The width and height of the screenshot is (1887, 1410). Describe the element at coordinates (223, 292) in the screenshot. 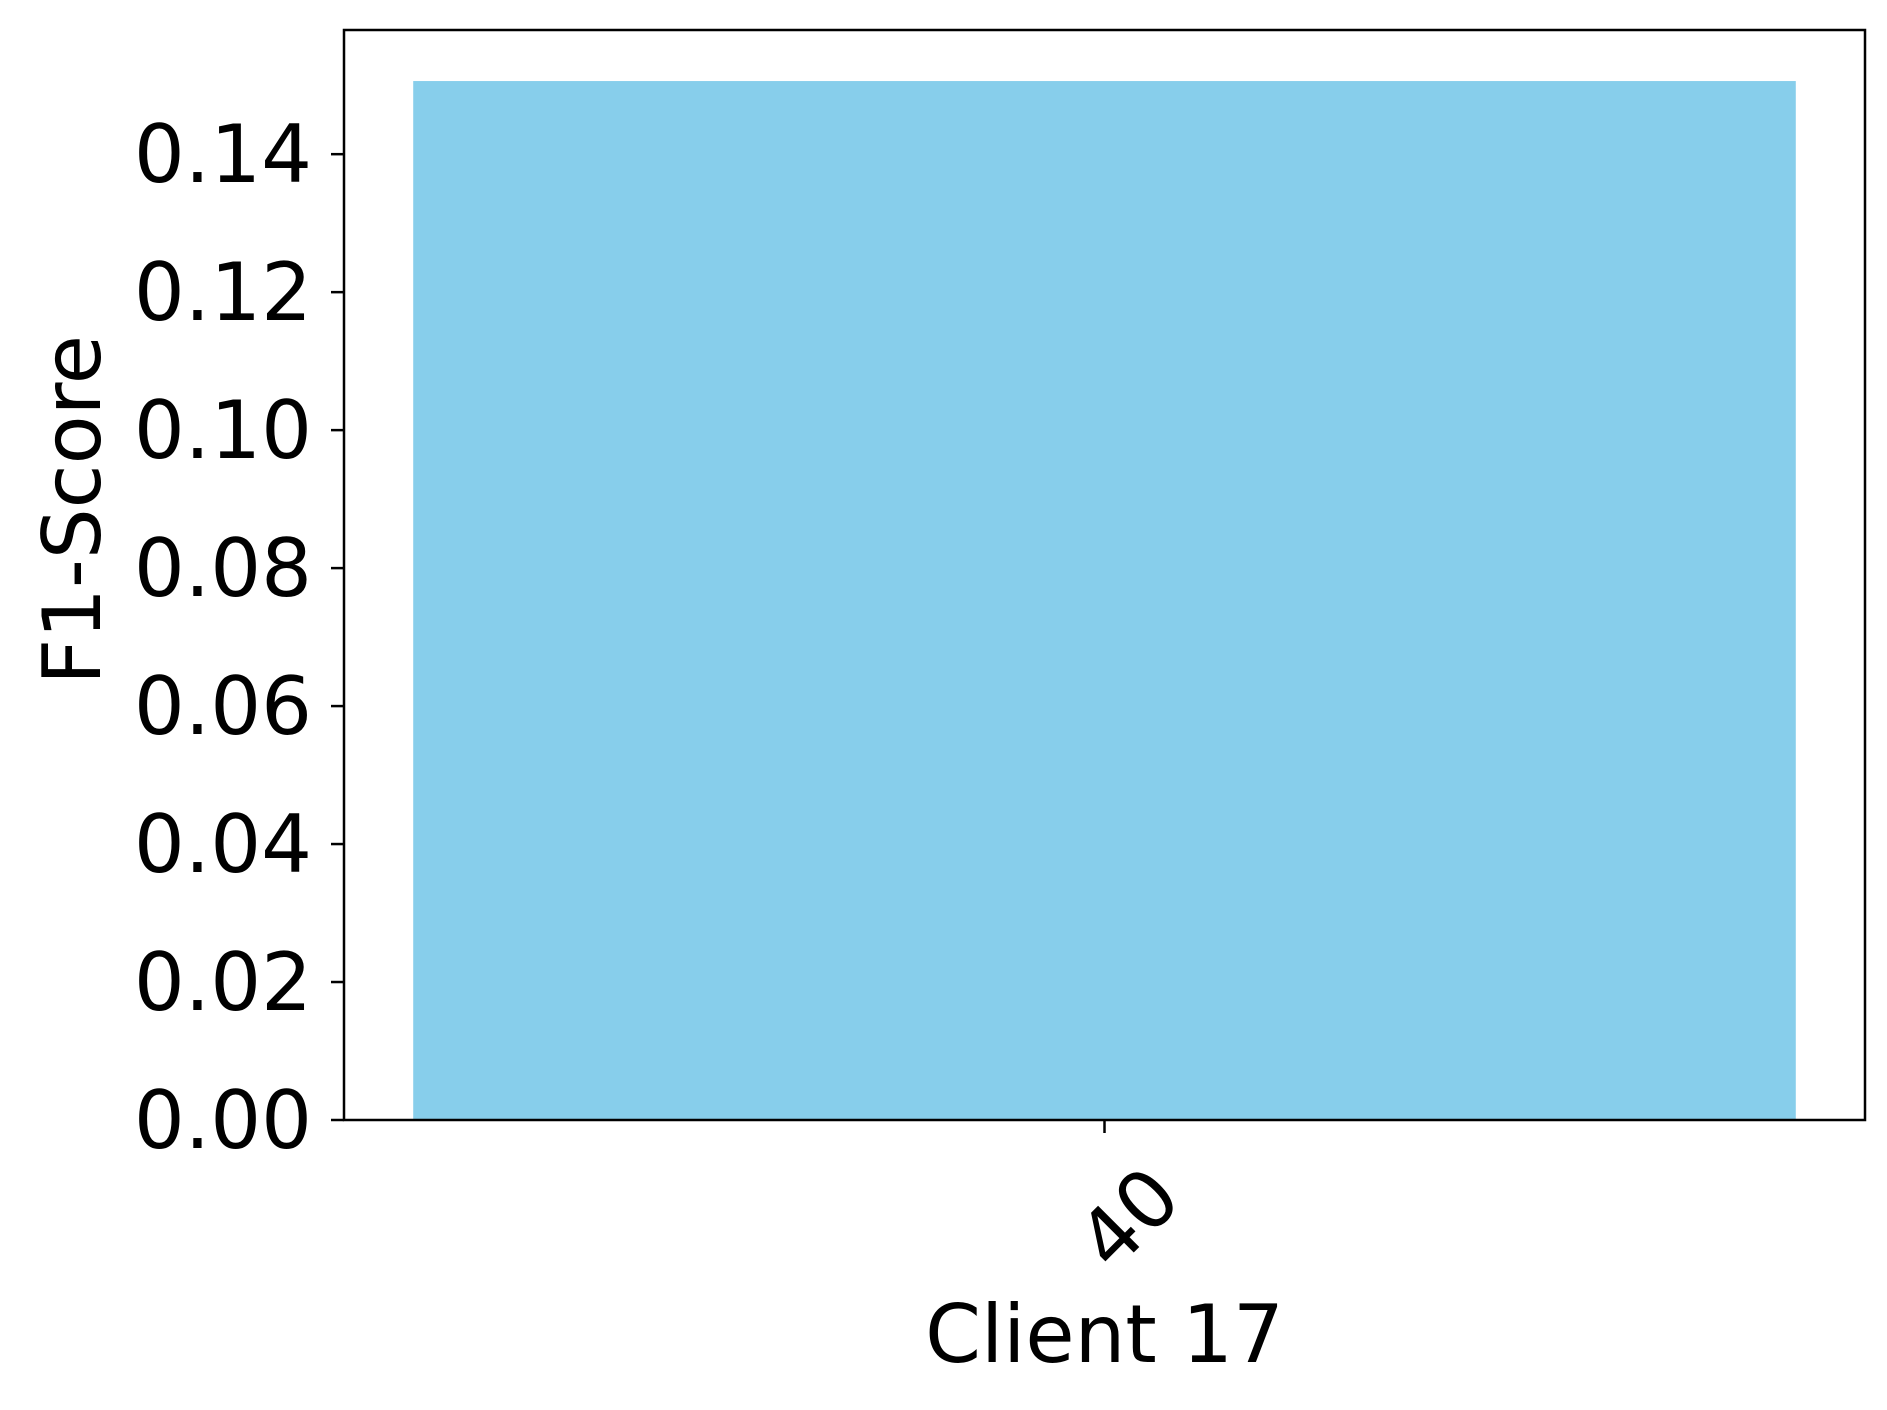

I see `y-tick-label: 0.12` at that location.